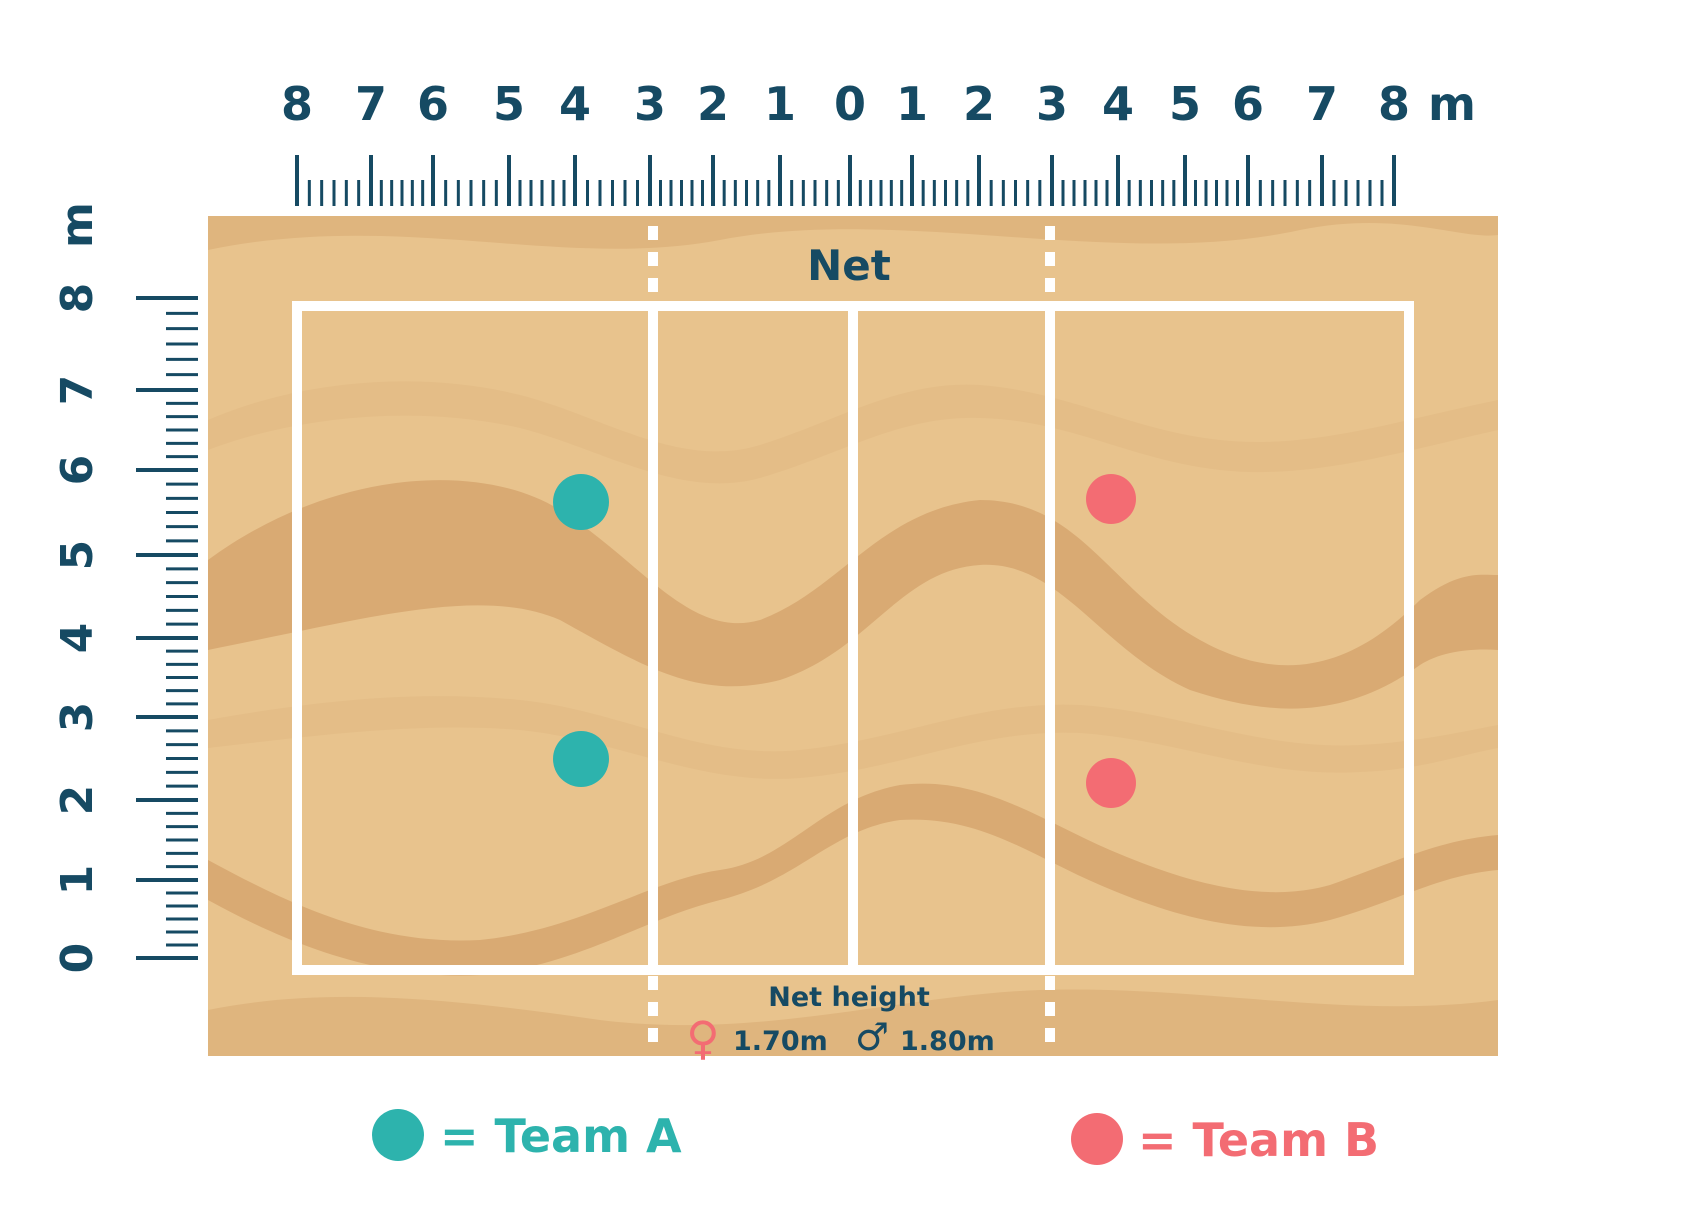 This screenshot has height=1205, width=1687. What do you see at coordinates (77, 800) in the screenshot?
I see `side-ruler-label: 2` at bounding box center [77, 800].